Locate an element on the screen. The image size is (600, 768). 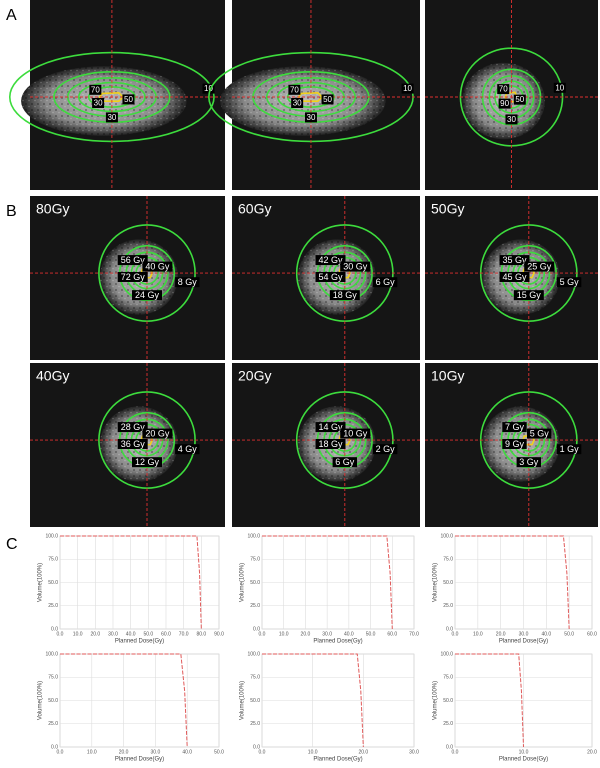
isodose-label: 9 Gy is located at coordinates (515, 444).